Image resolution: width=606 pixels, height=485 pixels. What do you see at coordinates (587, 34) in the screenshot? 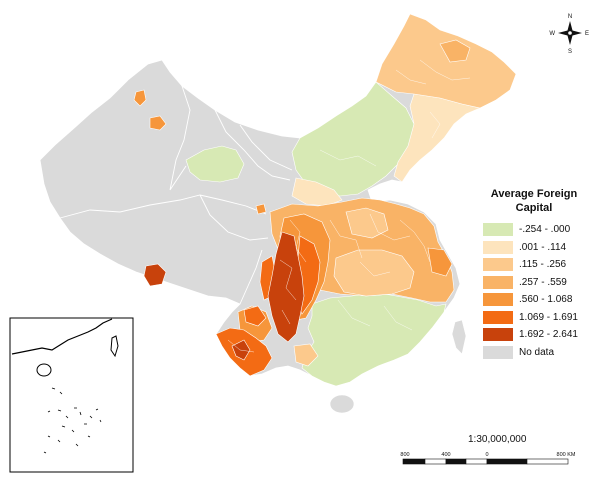
I see `east-label: E` at bounding box center [587, 34].